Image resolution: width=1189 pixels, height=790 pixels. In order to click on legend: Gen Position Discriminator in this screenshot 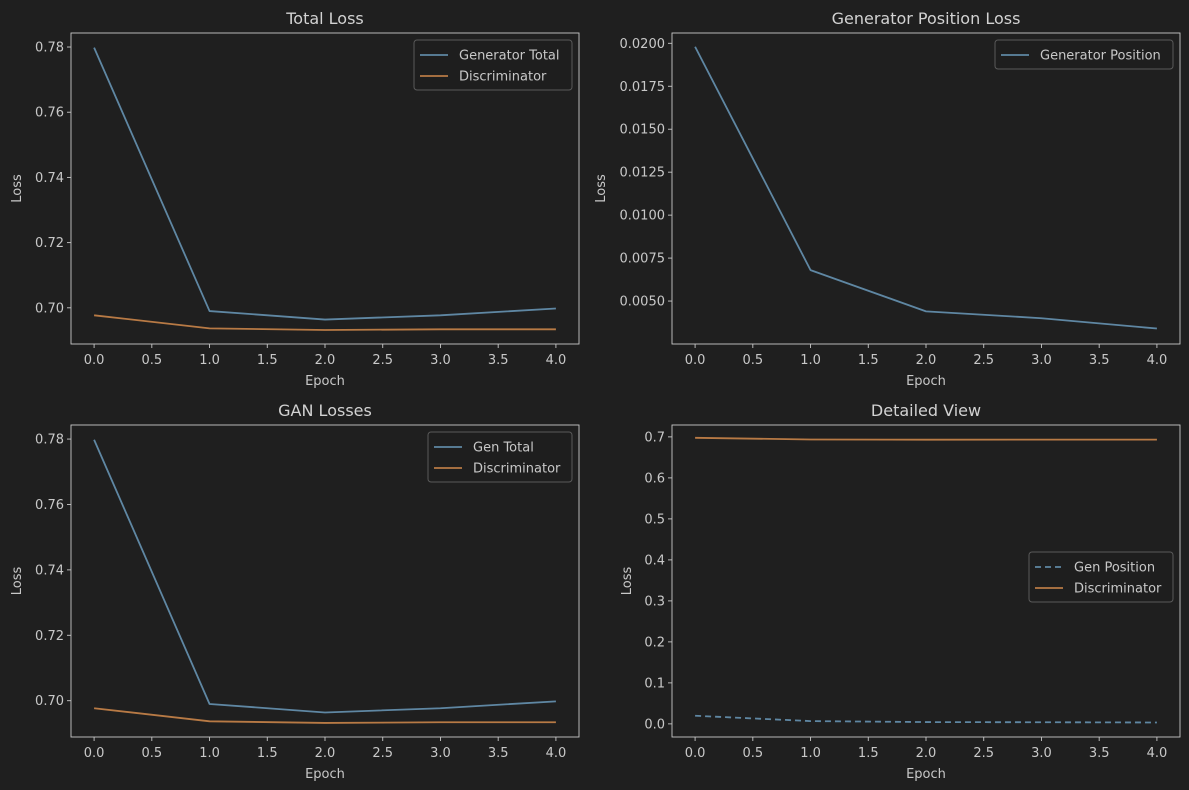, I will do `click(1101, 577)`.